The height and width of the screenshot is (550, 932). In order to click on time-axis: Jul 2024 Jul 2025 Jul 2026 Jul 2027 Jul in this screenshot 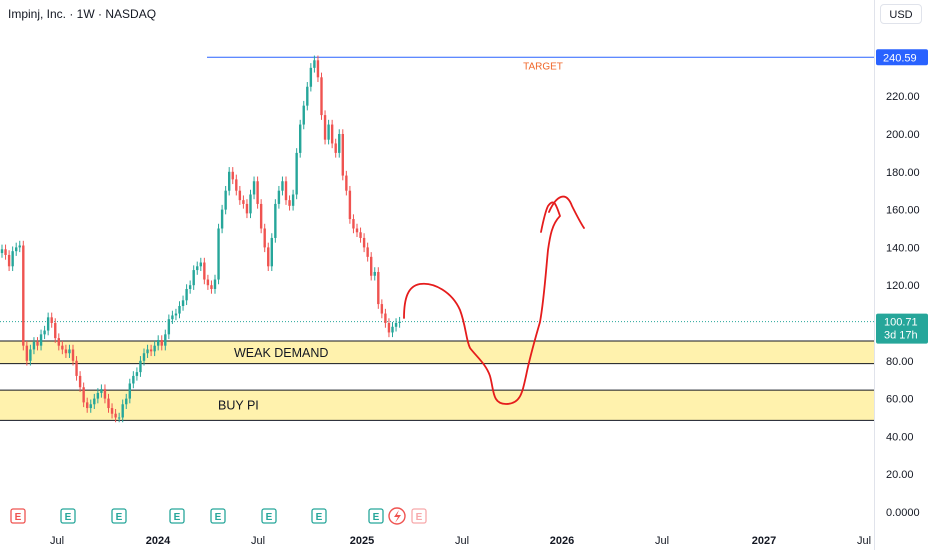, I will do `click(460, 541)`.